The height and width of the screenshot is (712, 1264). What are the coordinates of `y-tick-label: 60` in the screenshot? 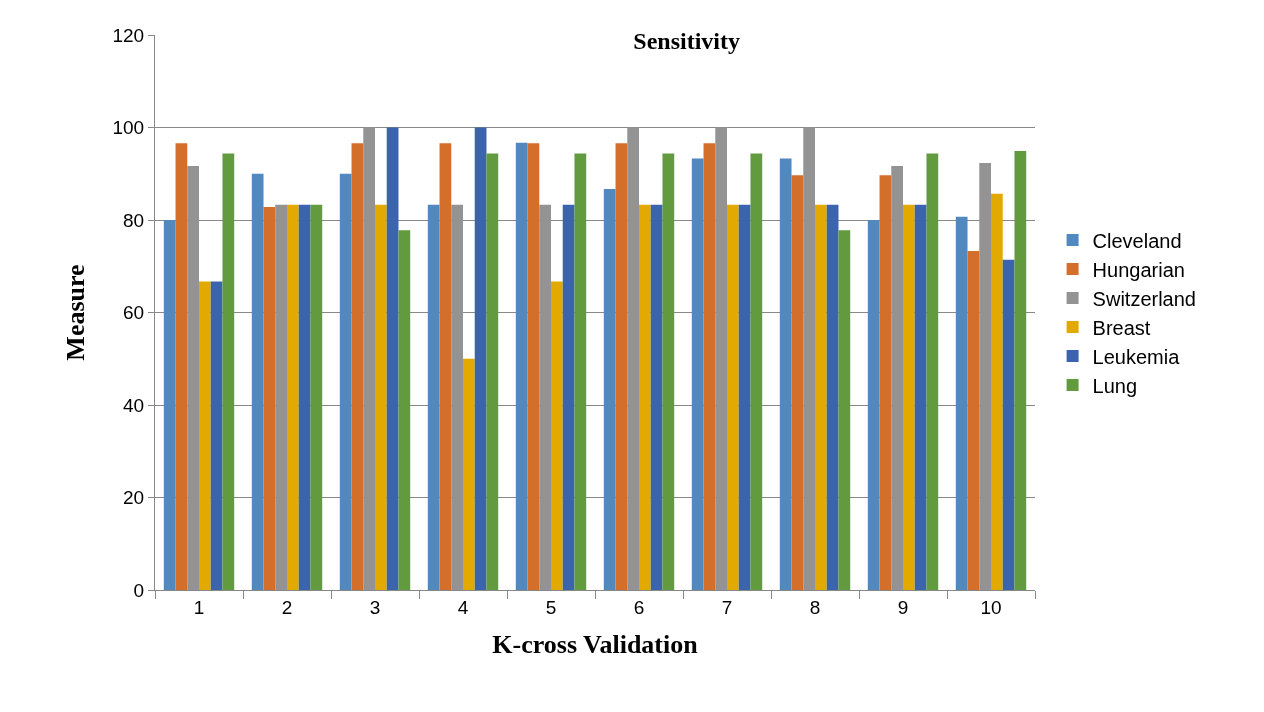 It's located at (134, 313).